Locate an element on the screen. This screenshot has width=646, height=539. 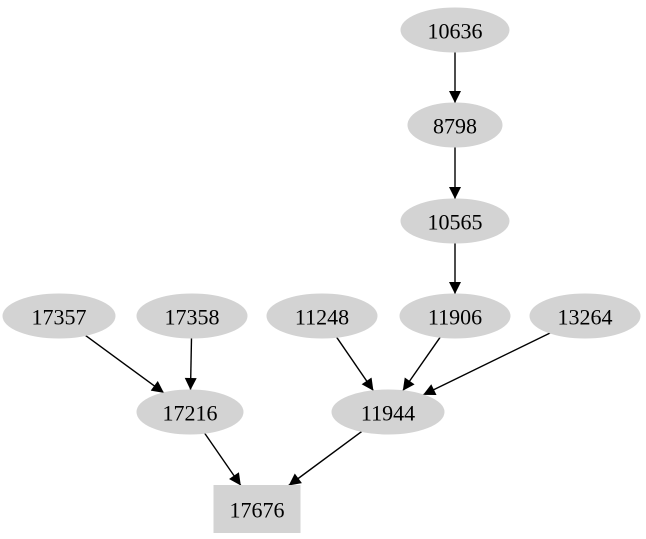
node-label: 17676 is located at coordinates (257, 510).